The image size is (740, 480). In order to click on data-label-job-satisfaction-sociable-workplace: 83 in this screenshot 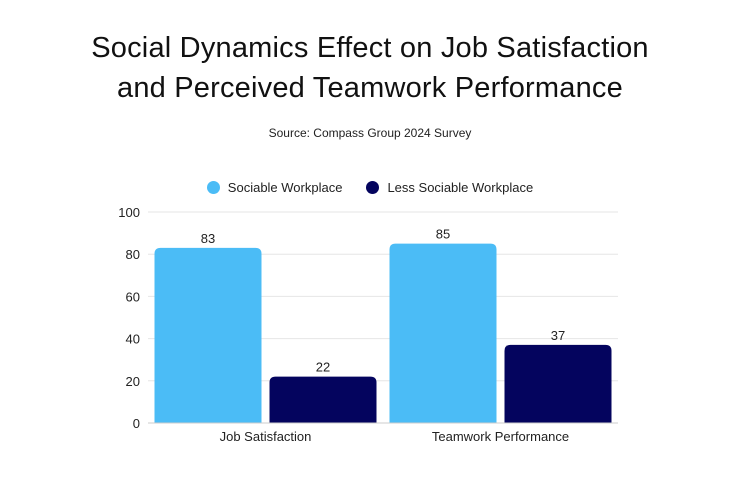, I will do `click(208, 238)`.